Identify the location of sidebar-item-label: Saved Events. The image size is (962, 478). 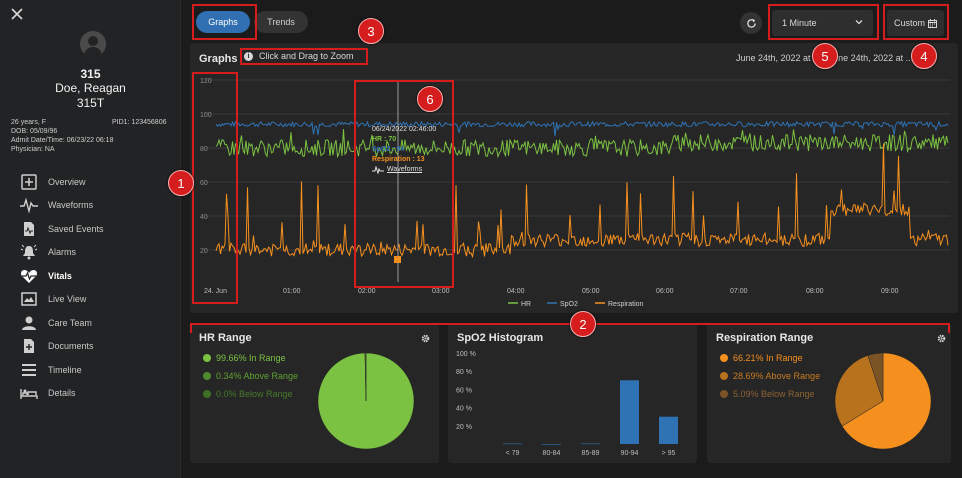
(76, 228).